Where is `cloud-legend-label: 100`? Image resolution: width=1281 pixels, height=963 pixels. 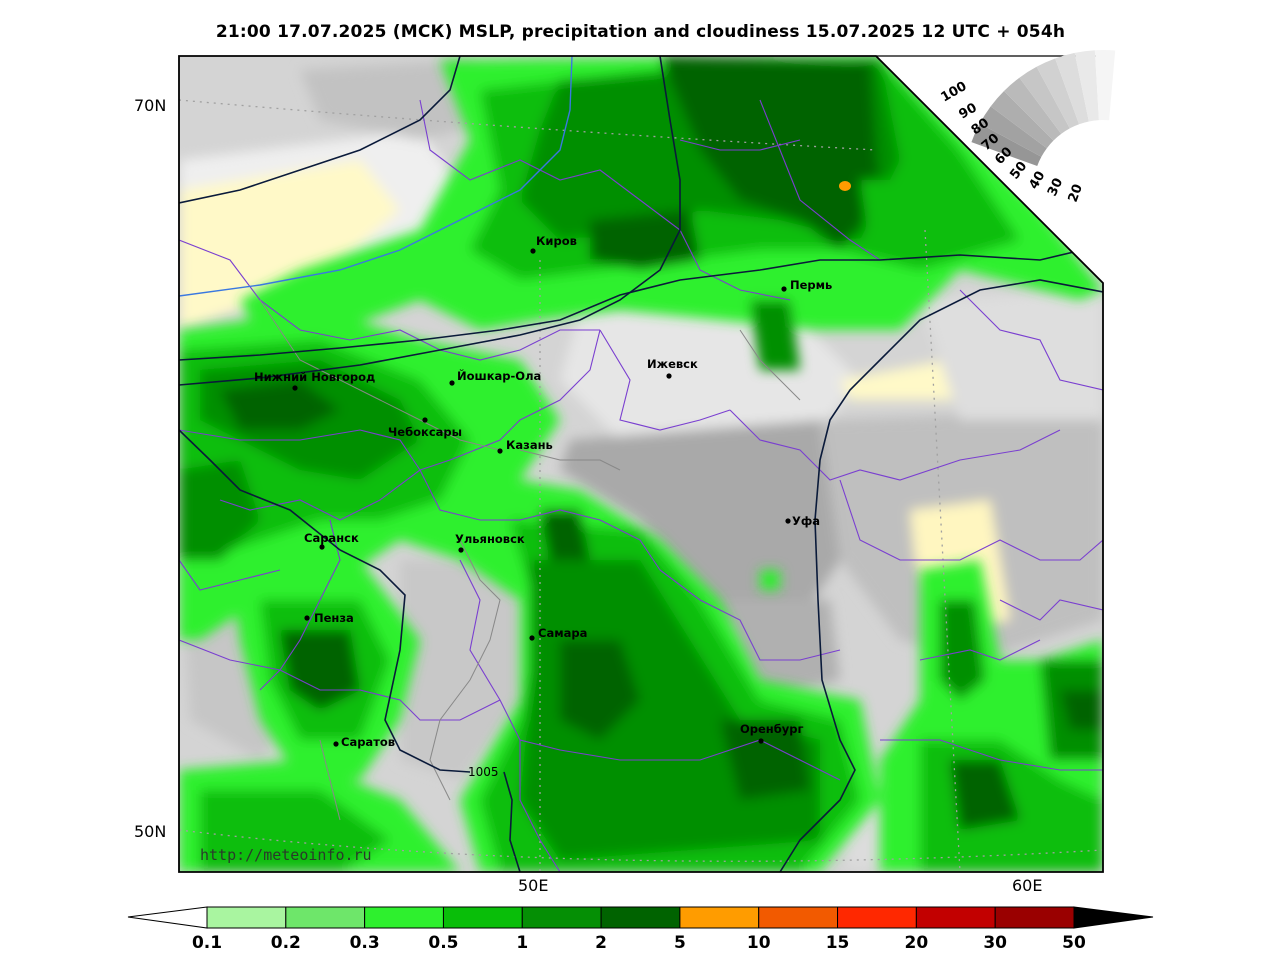
cloud-legend-label: 100 is located at coordinates (954, 92).